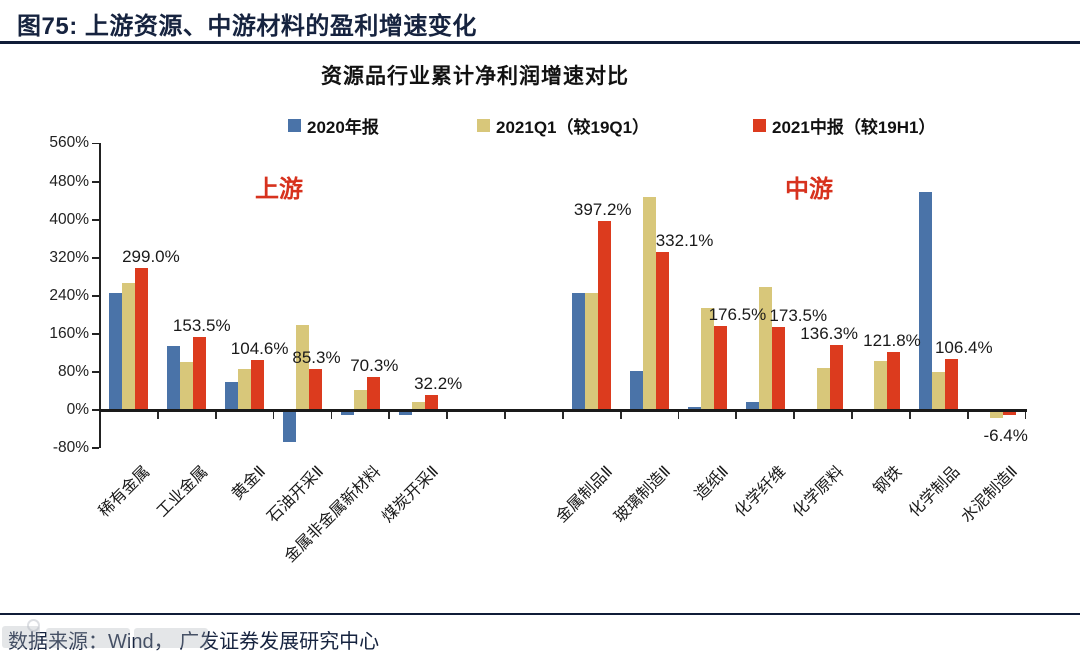 The width and height of the screenshot is (1080, 661). Describe the element at coordinates (540, 42) in the screenshot. I see `header-divider` at that location.